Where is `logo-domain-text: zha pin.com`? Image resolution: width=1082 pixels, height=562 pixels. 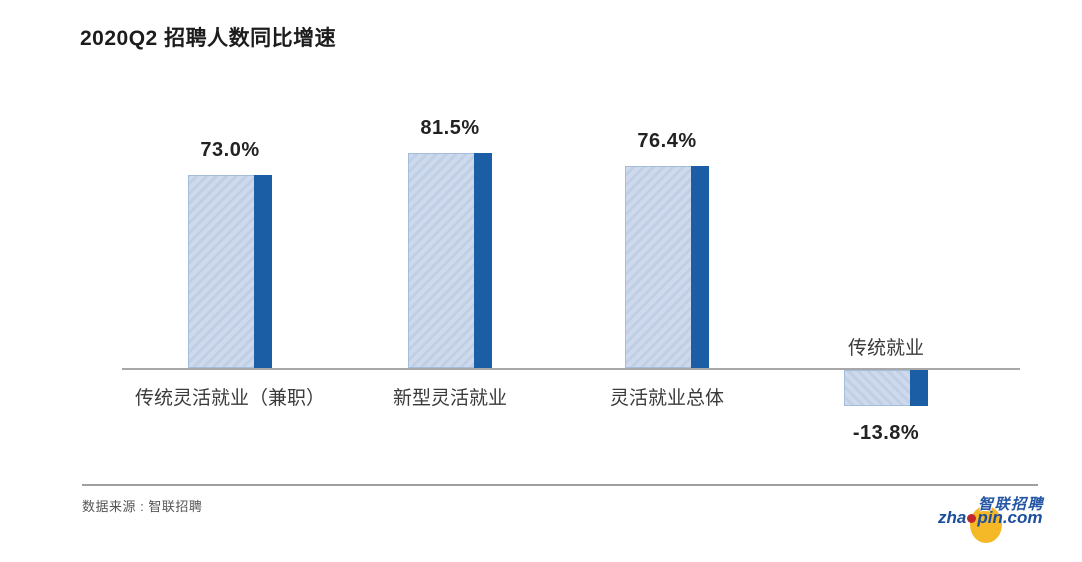 logo-domain-text: zha pin.com is located at coordinates (990, 518).